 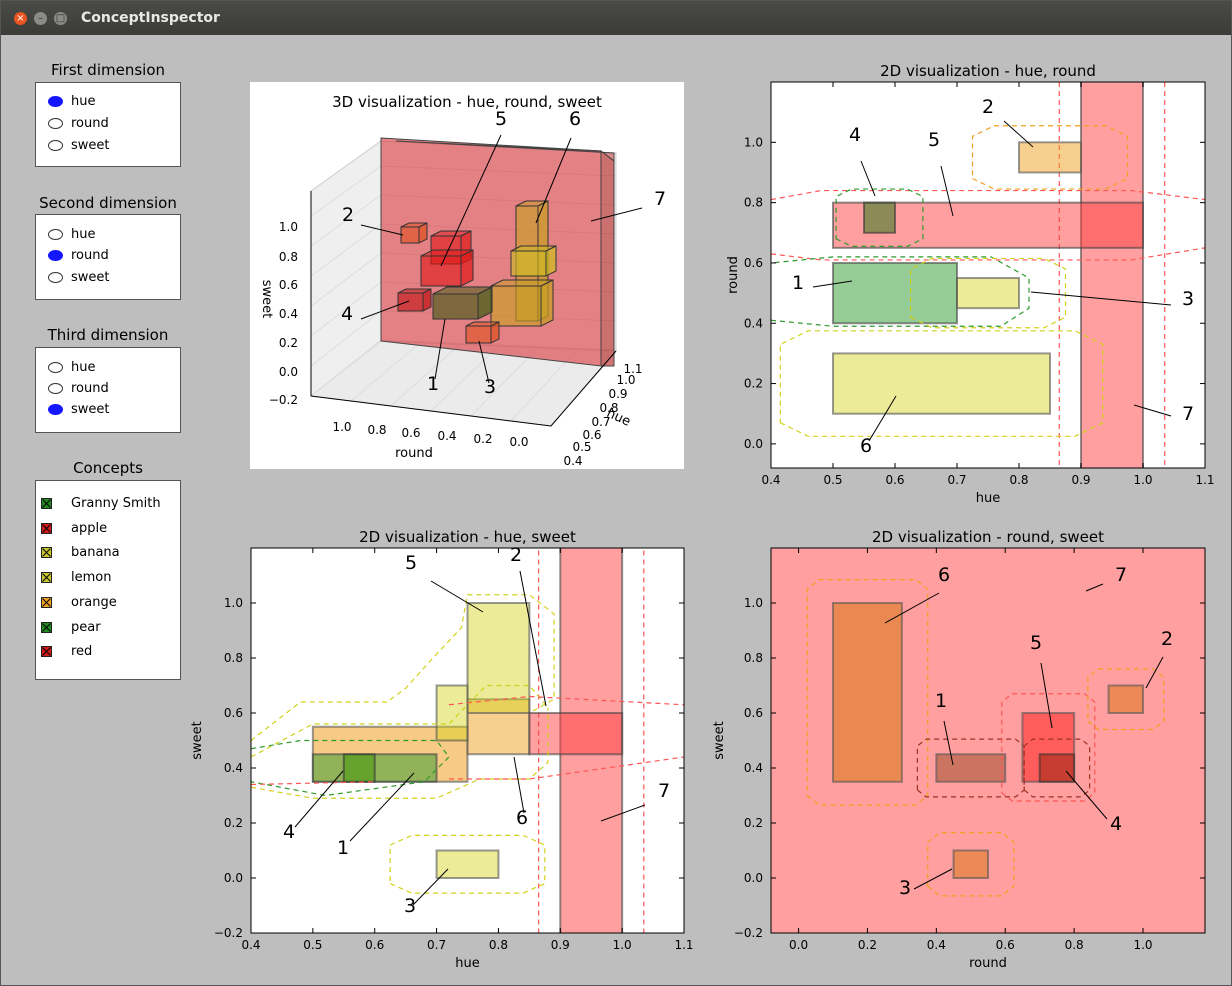 I want to click on minimize-icon: –, so click(x=40, y=18).